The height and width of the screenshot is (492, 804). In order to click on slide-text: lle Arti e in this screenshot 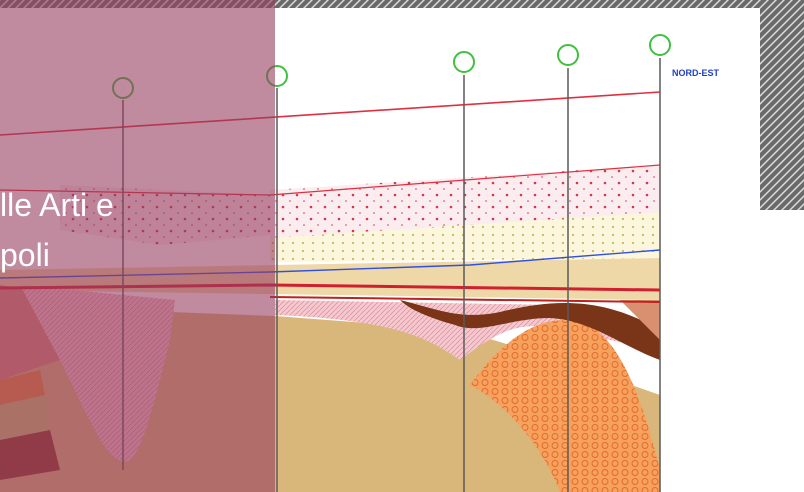, I will do `click(57, 205)`.